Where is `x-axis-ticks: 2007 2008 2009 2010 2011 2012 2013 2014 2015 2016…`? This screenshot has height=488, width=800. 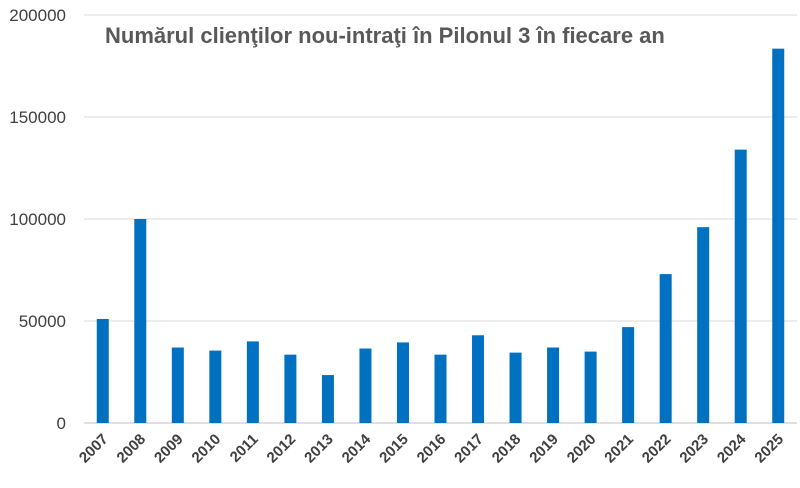 x-axis-ticks: 2007 2008 2009 2010 2011 2012 2013 2014 2015 2016… is located at coordinates (431, 448).